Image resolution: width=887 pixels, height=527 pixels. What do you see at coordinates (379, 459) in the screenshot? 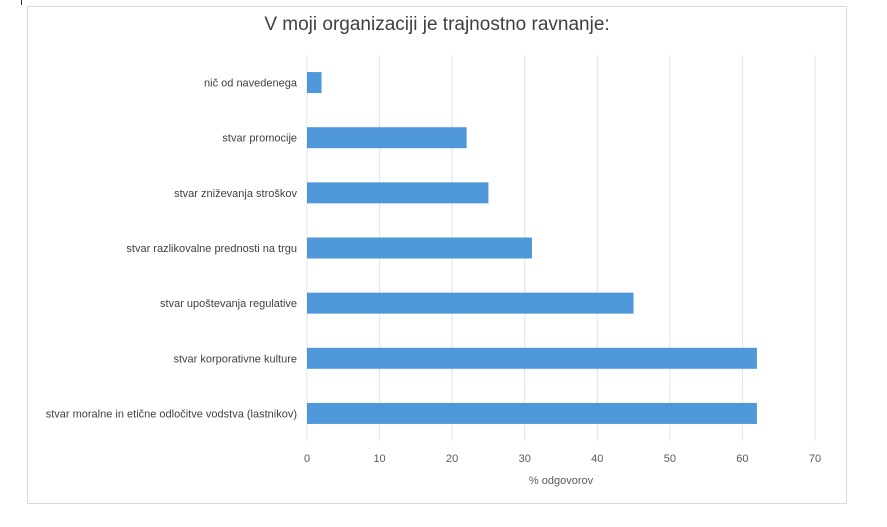
I see `x-tick-label: 10` at bounding box center [379, 459].